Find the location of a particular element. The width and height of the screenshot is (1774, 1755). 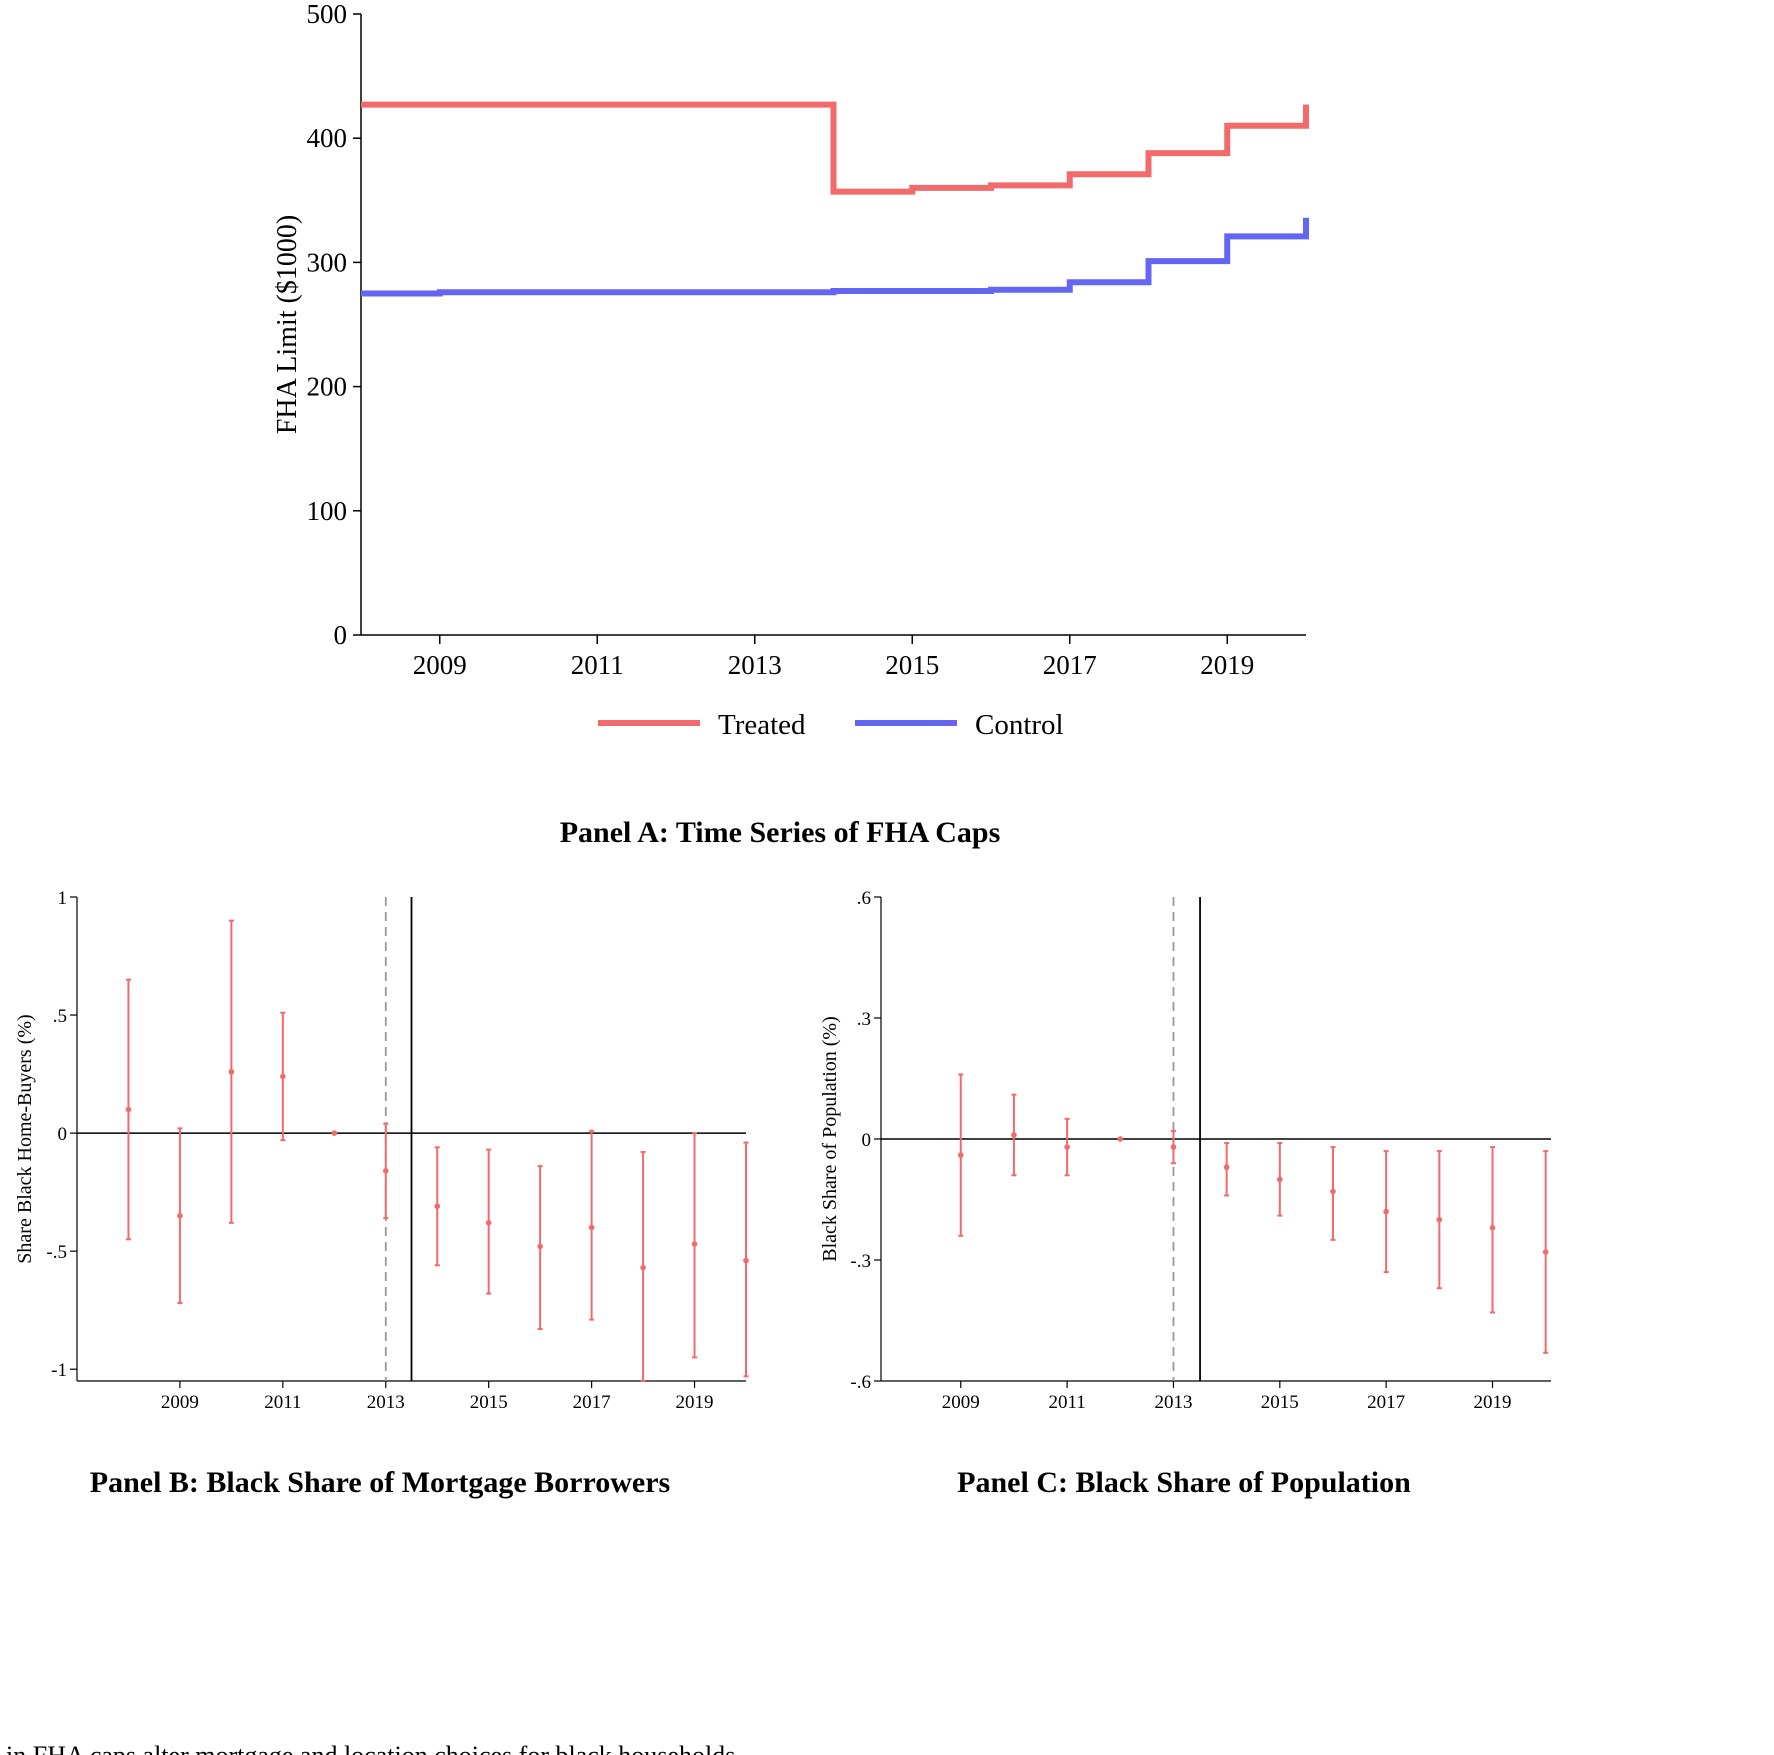

panel-c-y-tick-label: -.6 is located at coordinates (860, 1382).